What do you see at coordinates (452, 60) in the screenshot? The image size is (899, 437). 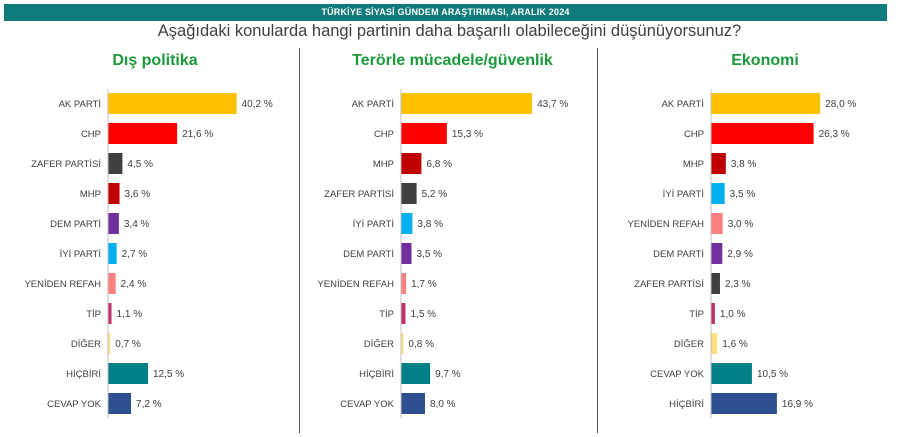 I see `panel-title-teror-guvenlik: Terörle mücadele/güvenlik` at bounding box center [452, 60].